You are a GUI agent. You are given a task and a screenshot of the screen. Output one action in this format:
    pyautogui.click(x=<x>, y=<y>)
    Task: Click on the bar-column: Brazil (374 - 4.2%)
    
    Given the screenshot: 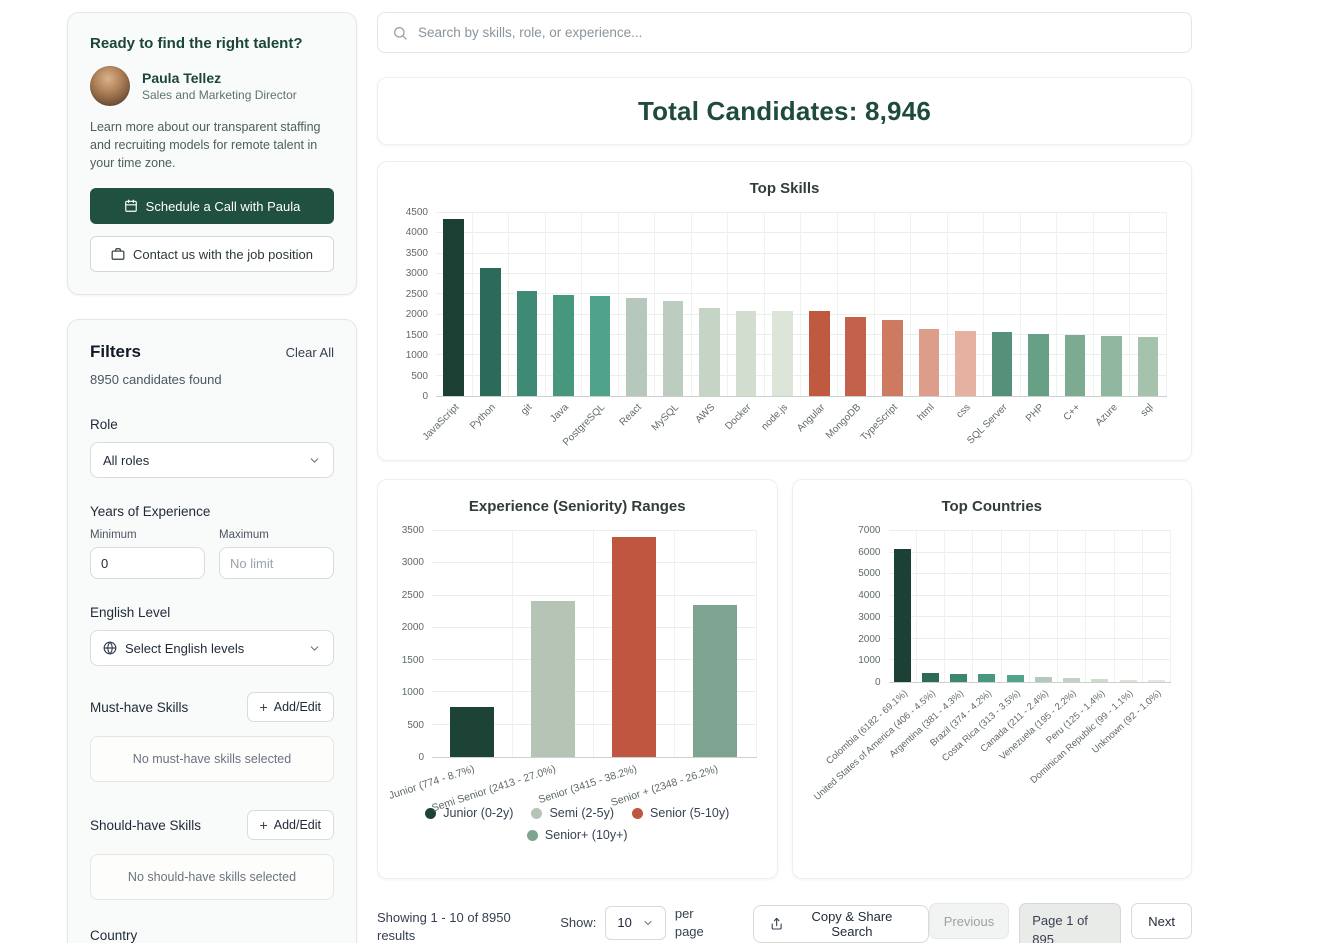 What is the action you would take?
    pyautogui.click(x=965, y=640)
    